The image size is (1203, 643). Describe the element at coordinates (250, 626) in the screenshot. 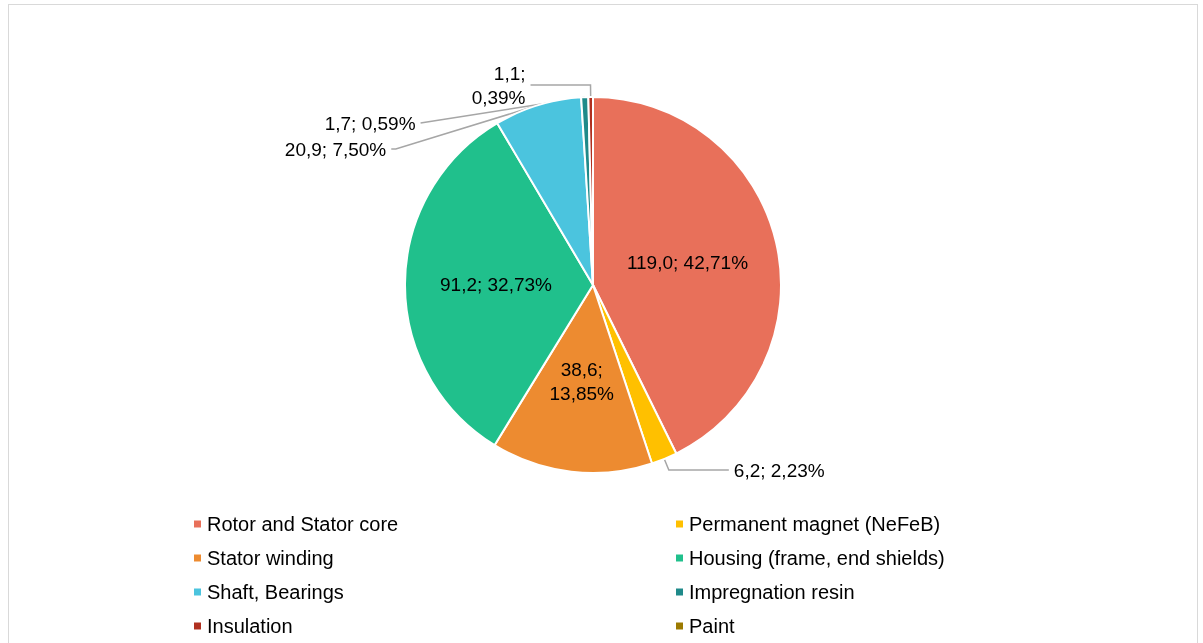

I see `legend-label: Insulation` at that location.